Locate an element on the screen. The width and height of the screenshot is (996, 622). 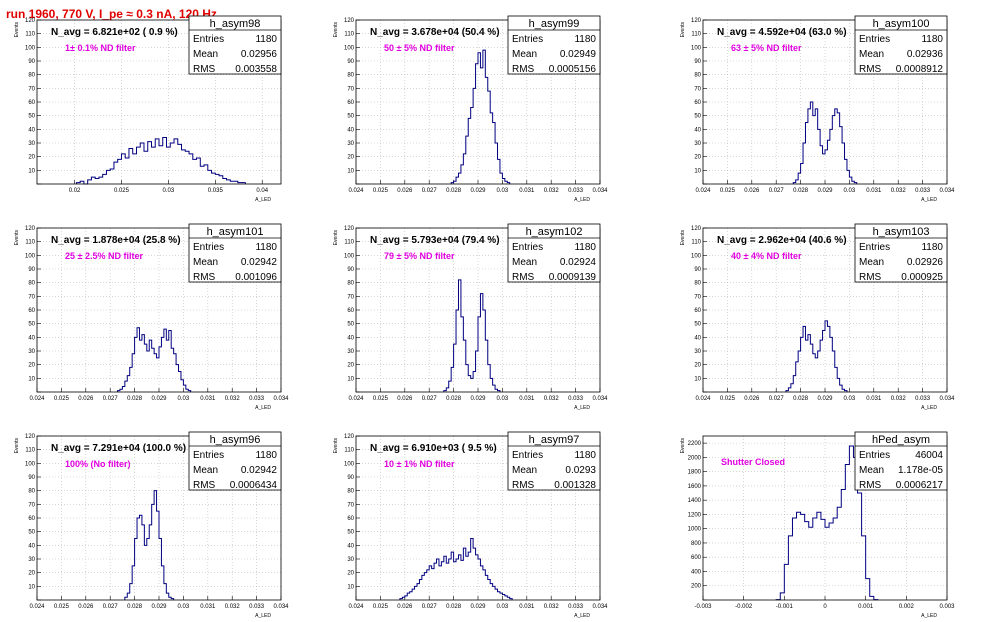
y-tick-label: 1800 is located at coordinates (695, 473).